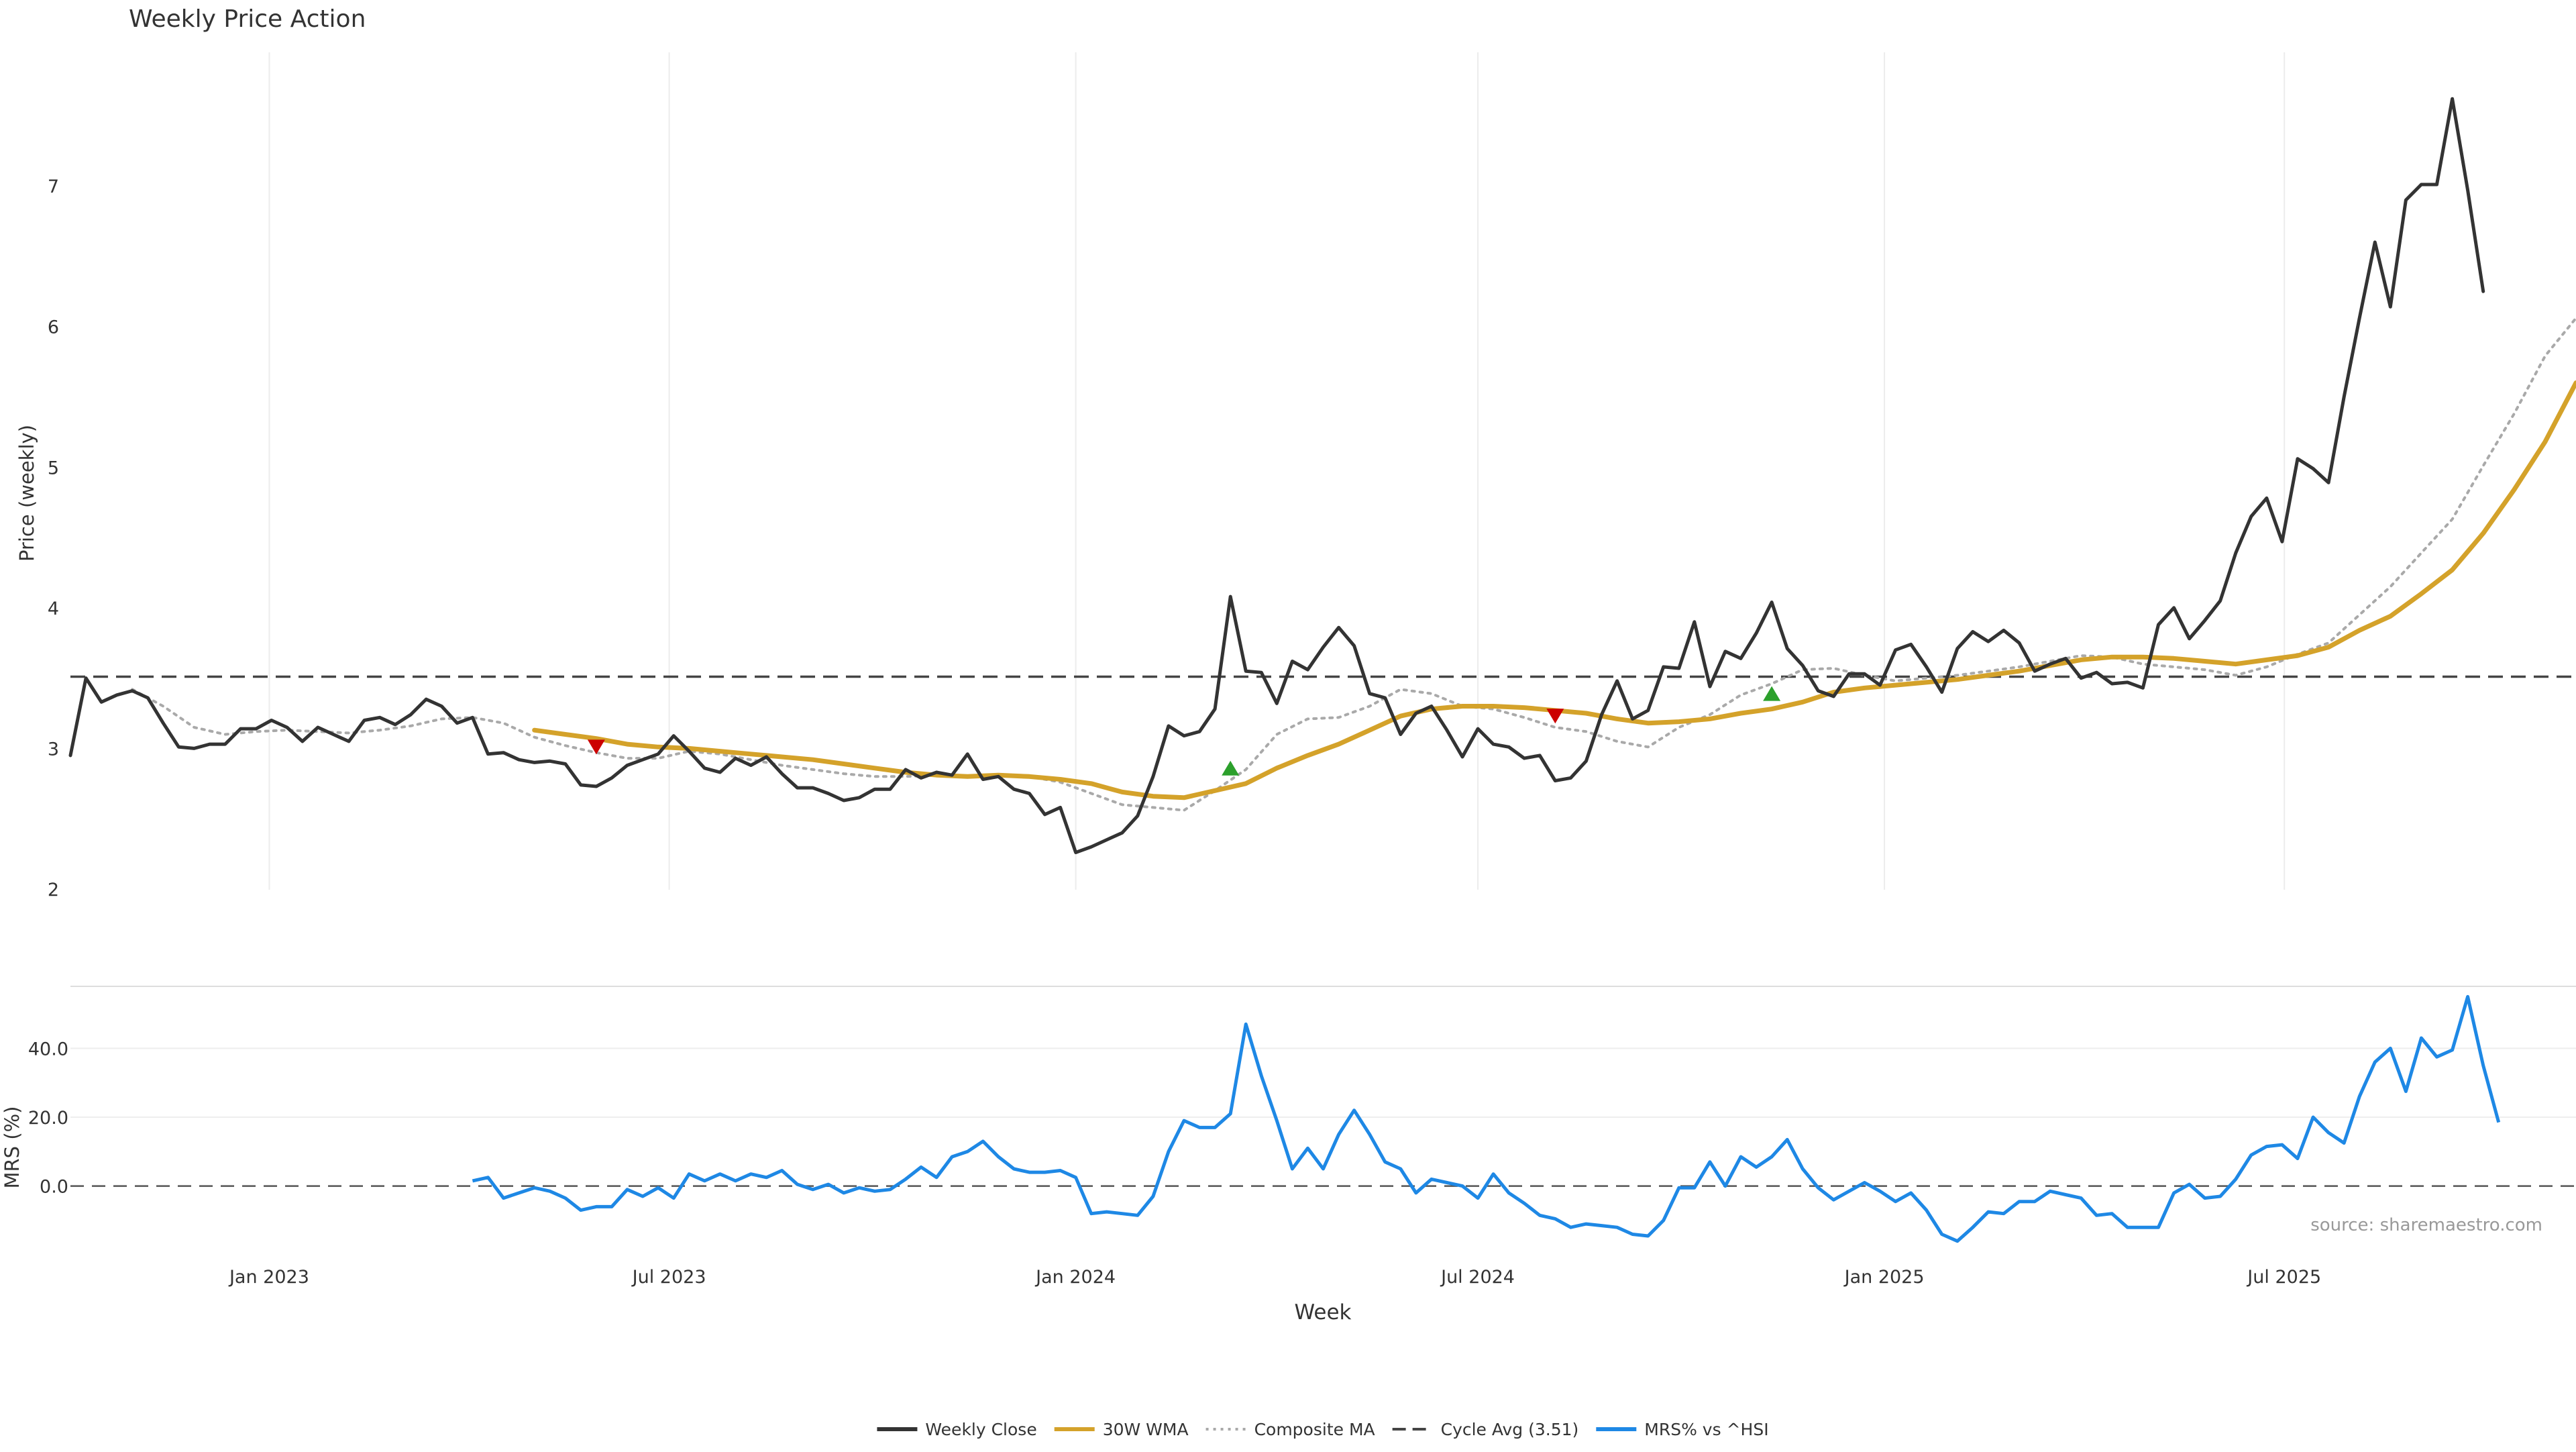 This screenshot has height=1452, width=2576. Describe the element at coordinates (26, 494) in the screenshot. I see `price-axis-label: Price (weekly)` at that location.